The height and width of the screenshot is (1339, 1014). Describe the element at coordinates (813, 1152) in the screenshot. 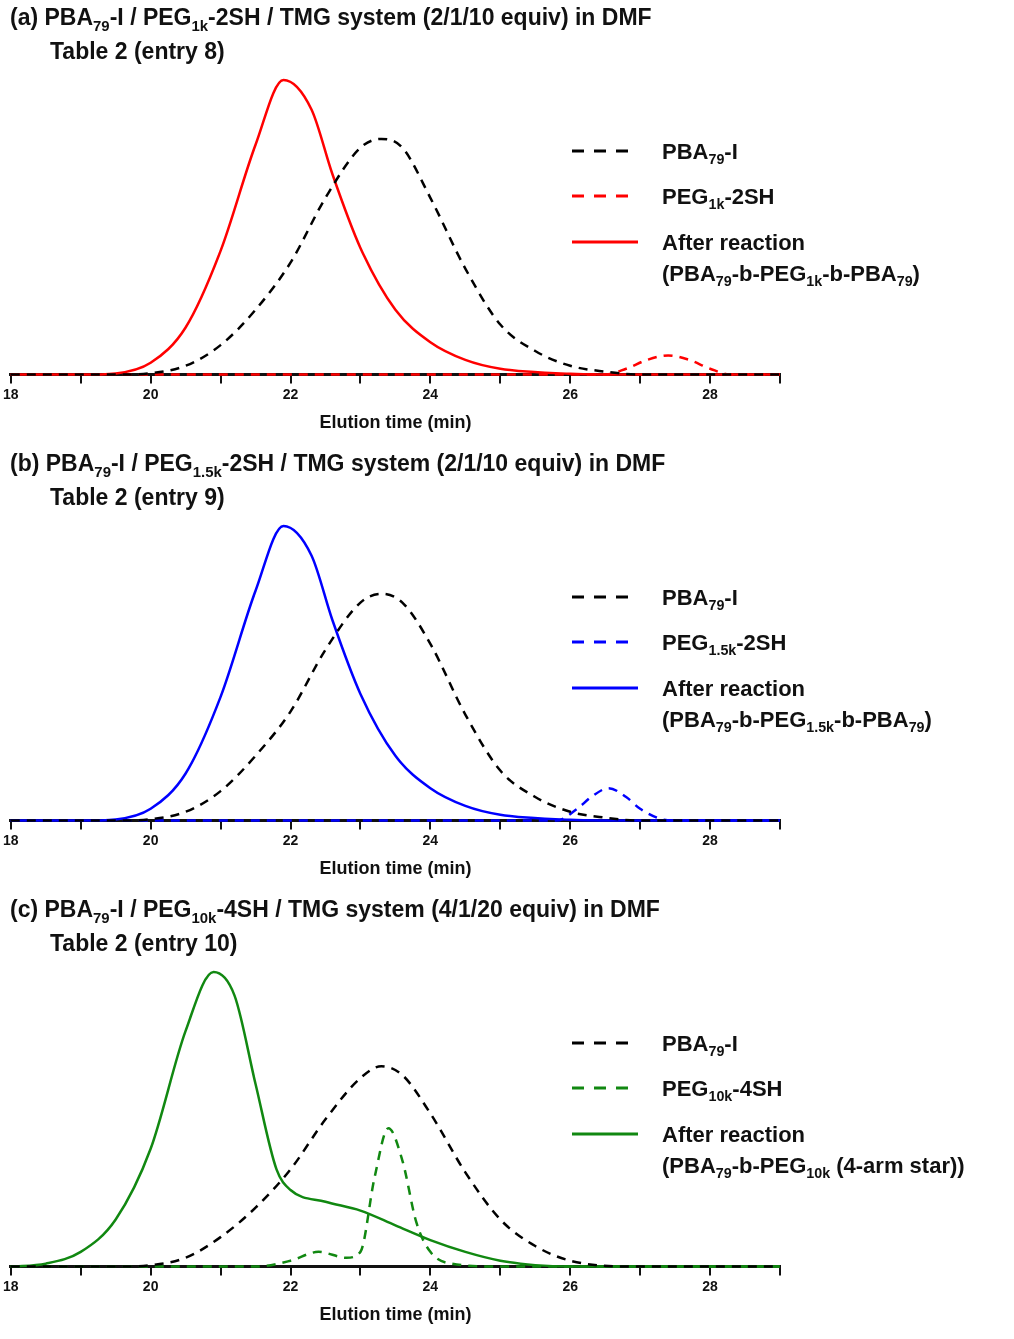

I see `legend-label: After reaction (PBA$_{79}$-b-PEG$_{10k}$ (4-arm star))` at that location.